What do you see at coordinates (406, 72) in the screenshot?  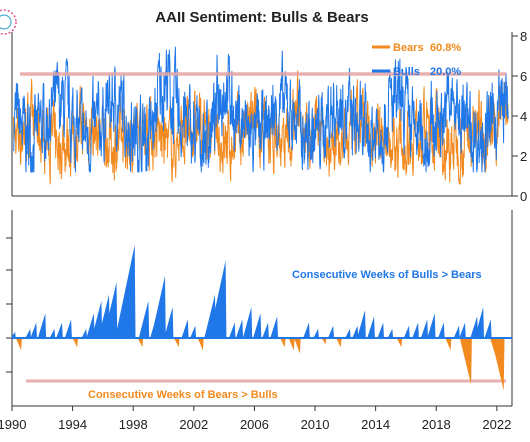 I see `legend-label-bulls: Bulls` at bounding box center [406, 72].